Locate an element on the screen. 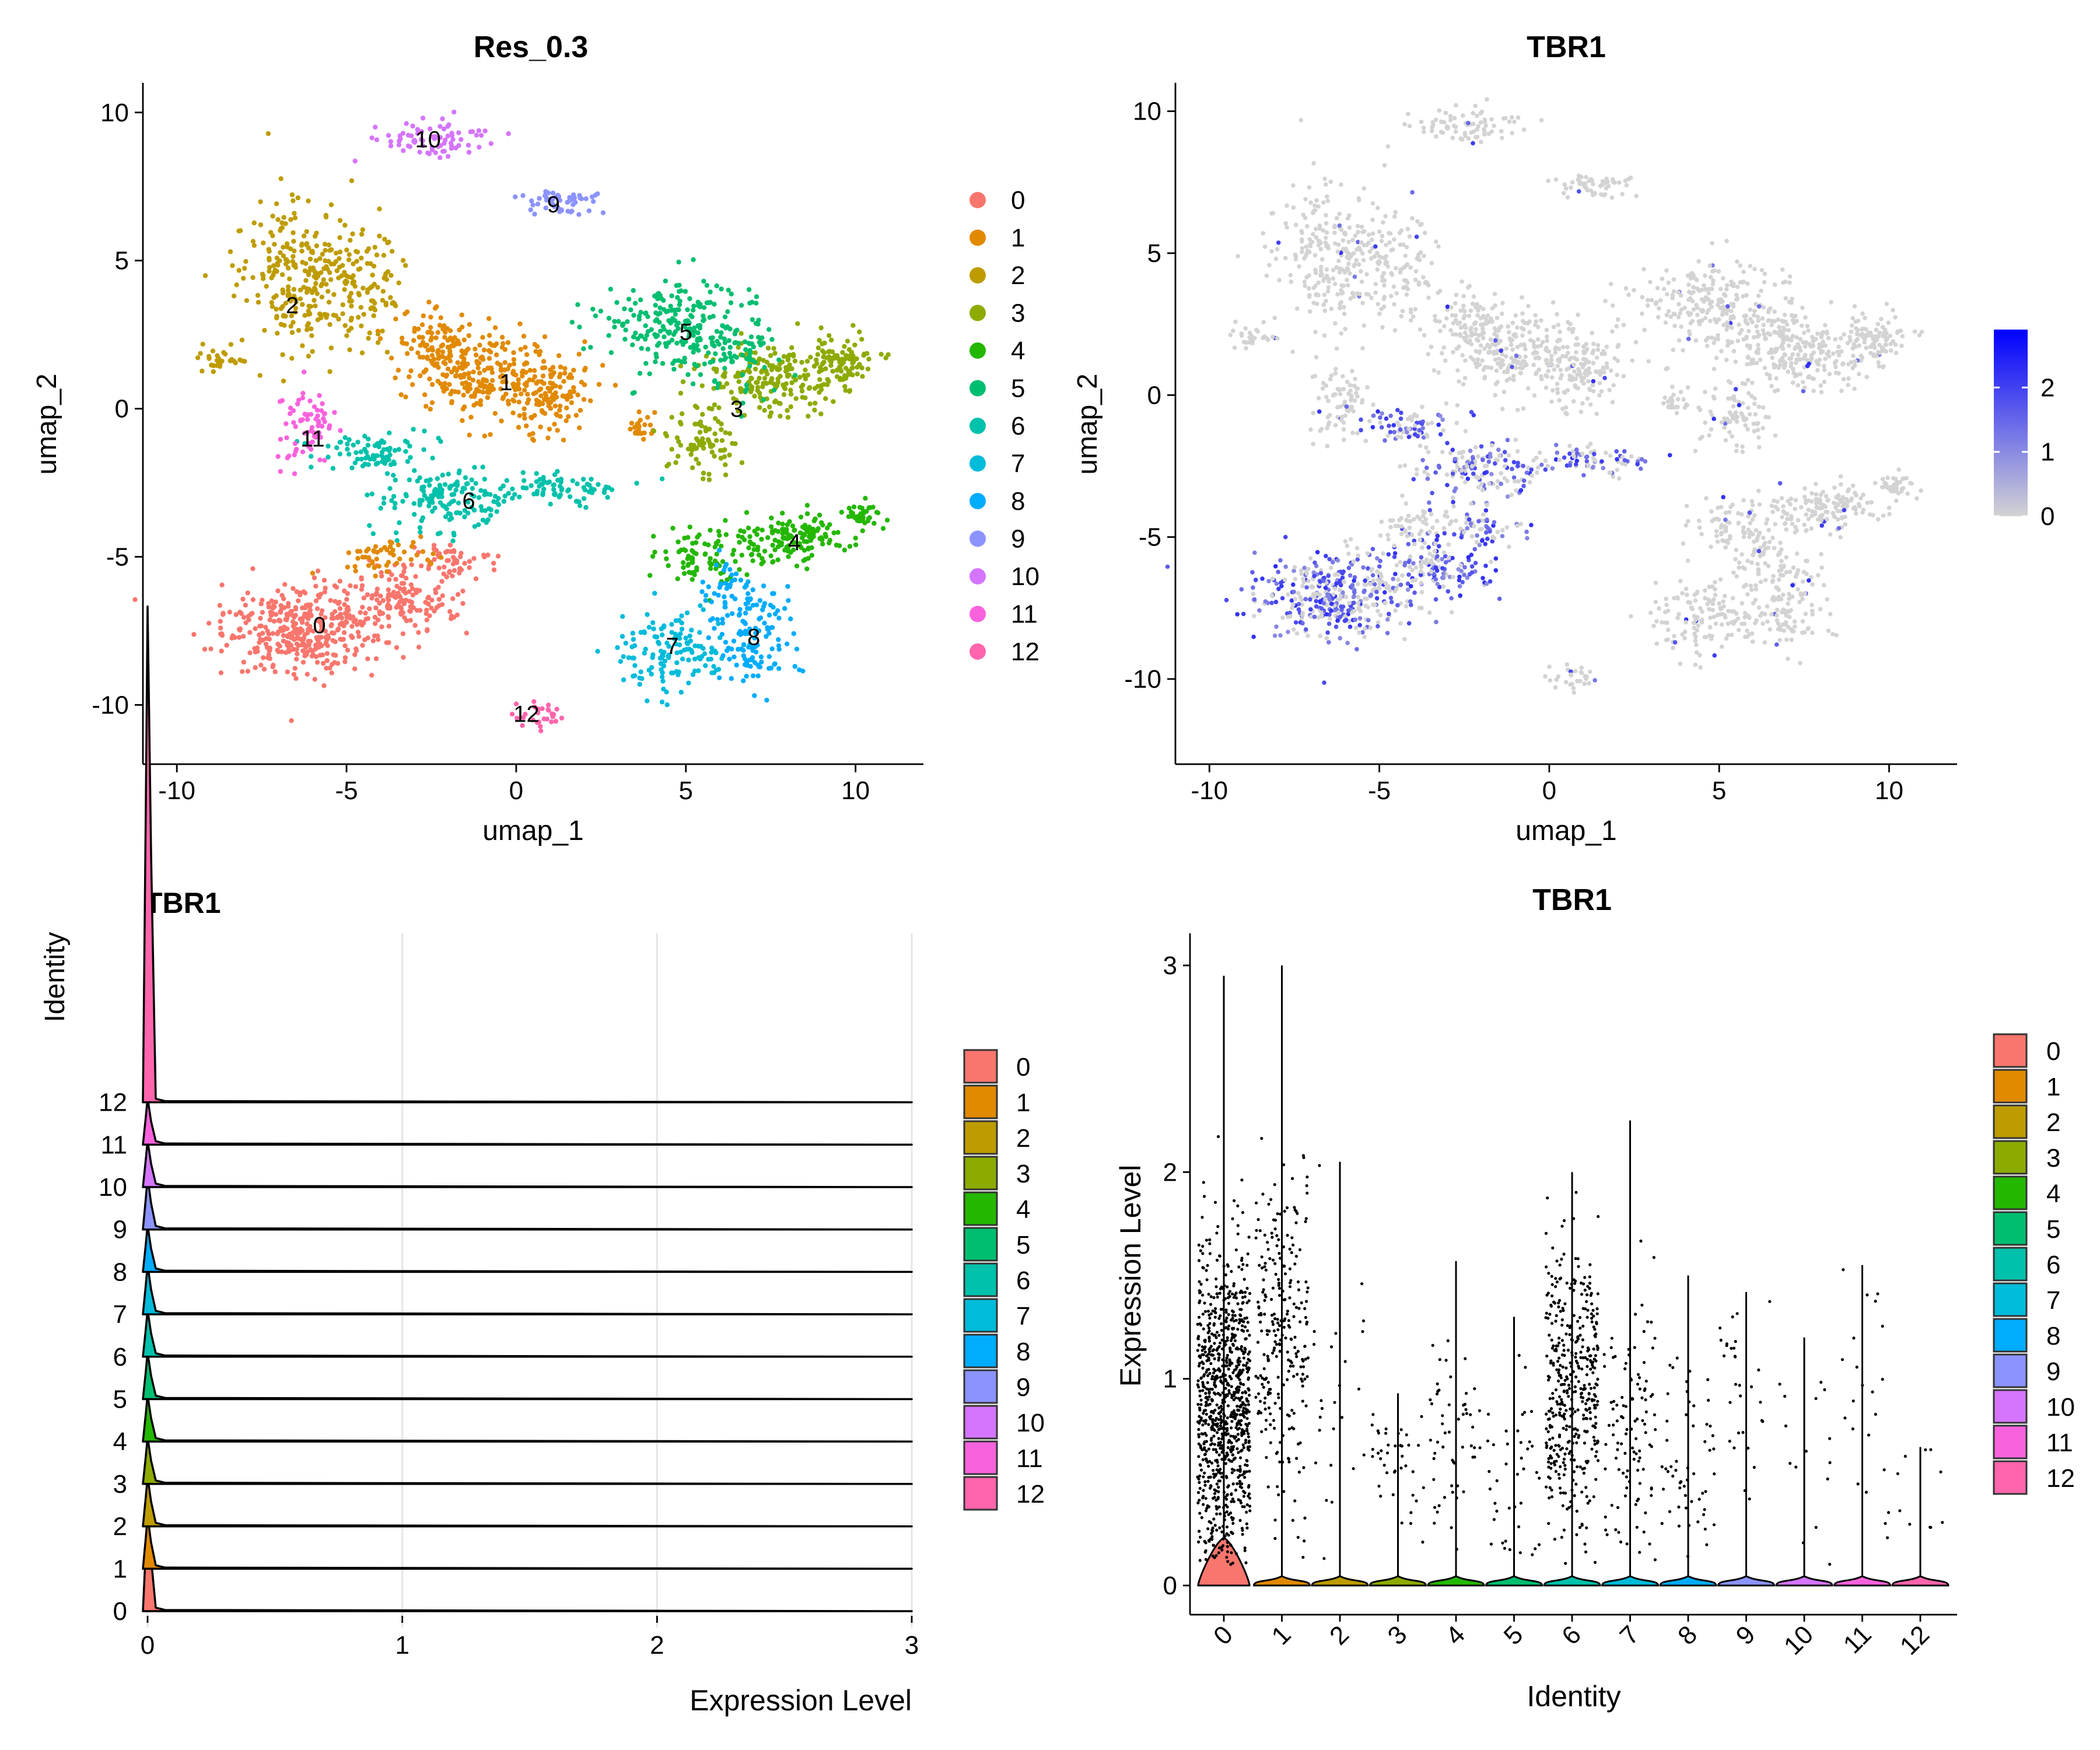 This screenshot has width=2100, height=1750. legend-label: 3 is located at coordinates (1018, 314).